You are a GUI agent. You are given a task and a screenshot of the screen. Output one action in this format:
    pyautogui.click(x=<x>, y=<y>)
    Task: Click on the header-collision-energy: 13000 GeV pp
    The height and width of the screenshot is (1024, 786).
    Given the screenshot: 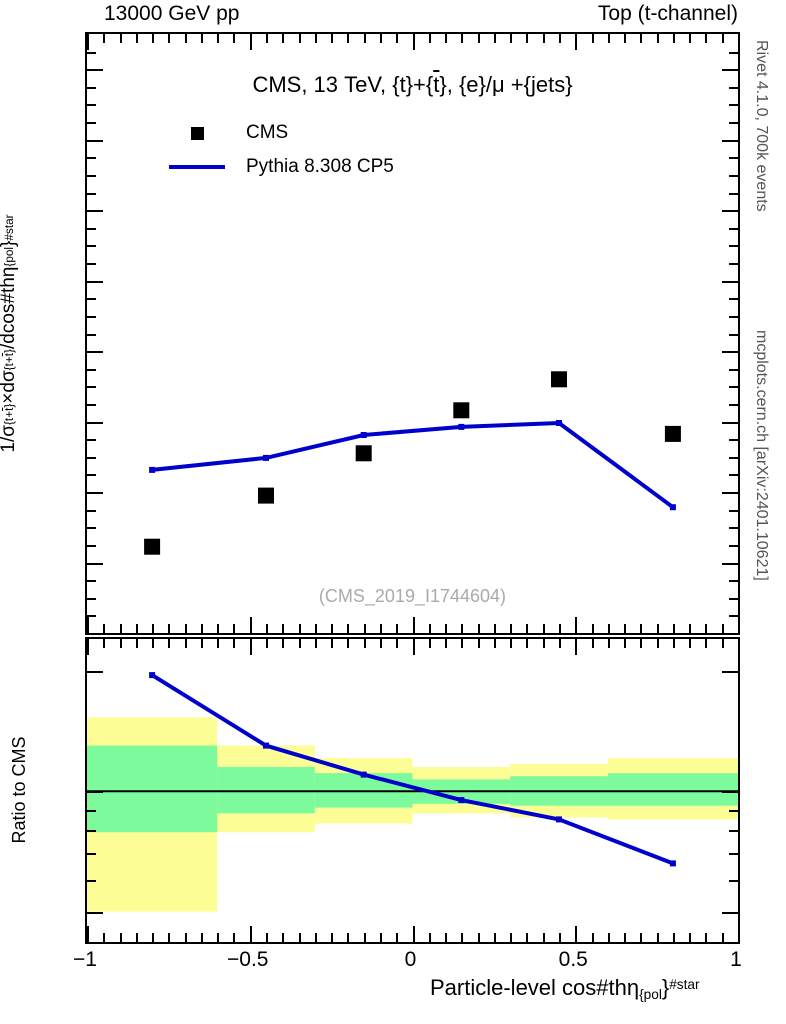 What is the action you would take?
    pyautogui.click(x=172, y=13)
    